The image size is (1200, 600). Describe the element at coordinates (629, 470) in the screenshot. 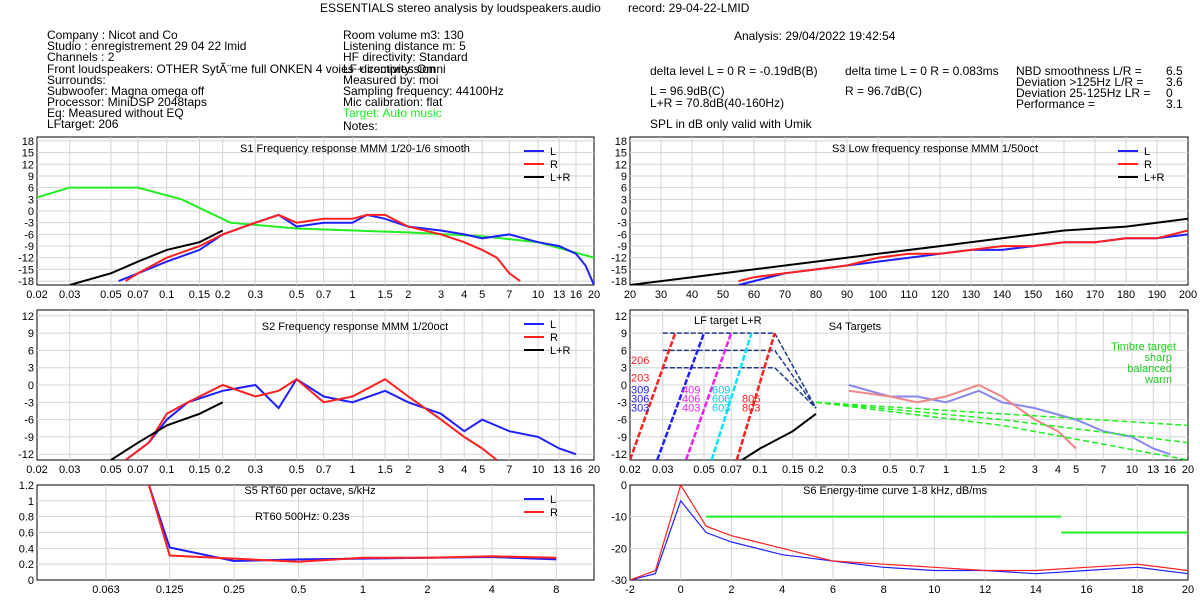

I see `x-tick-label: 0.02` at that location.